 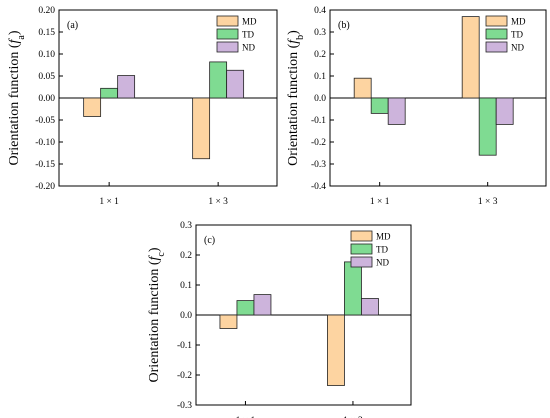 What do you see at coordinates (46, 55) in the screenshot?
I see `y-tick-label: 0.10` at bounding box center [46, 55].